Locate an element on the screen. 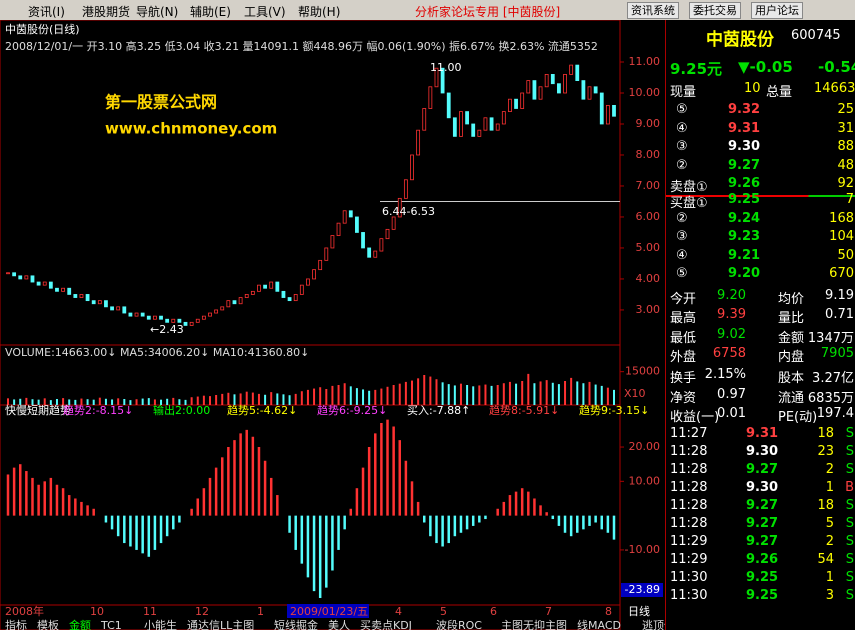 This screenshot has width=855, height=630. tab: 通达信LL主图 is located at coordinates (220, 624).